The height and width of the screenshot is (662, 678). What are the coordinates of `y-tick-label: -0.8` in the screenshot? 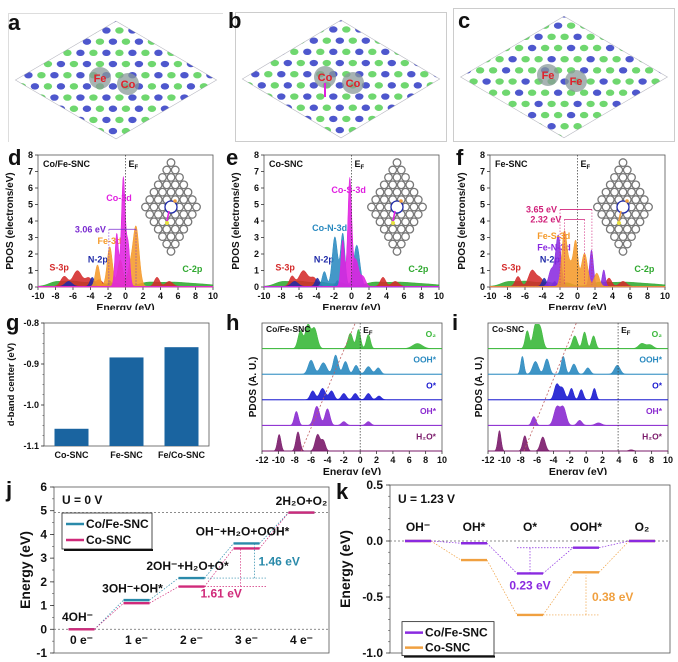 It's located at (31, 323).